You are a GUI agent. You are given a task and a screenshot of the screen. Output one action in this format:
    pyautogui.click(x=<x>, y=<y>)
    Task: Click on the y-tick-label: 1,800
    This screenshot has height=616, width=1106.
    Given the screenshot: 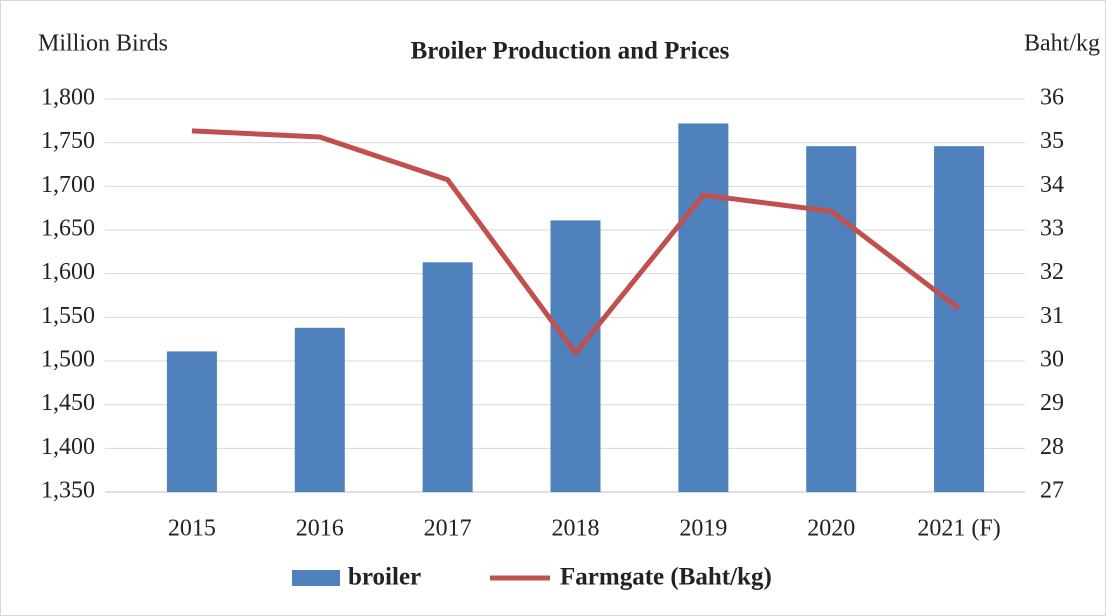 What is the action you would take?
    pyautogui.click(x=68, y=98)
    